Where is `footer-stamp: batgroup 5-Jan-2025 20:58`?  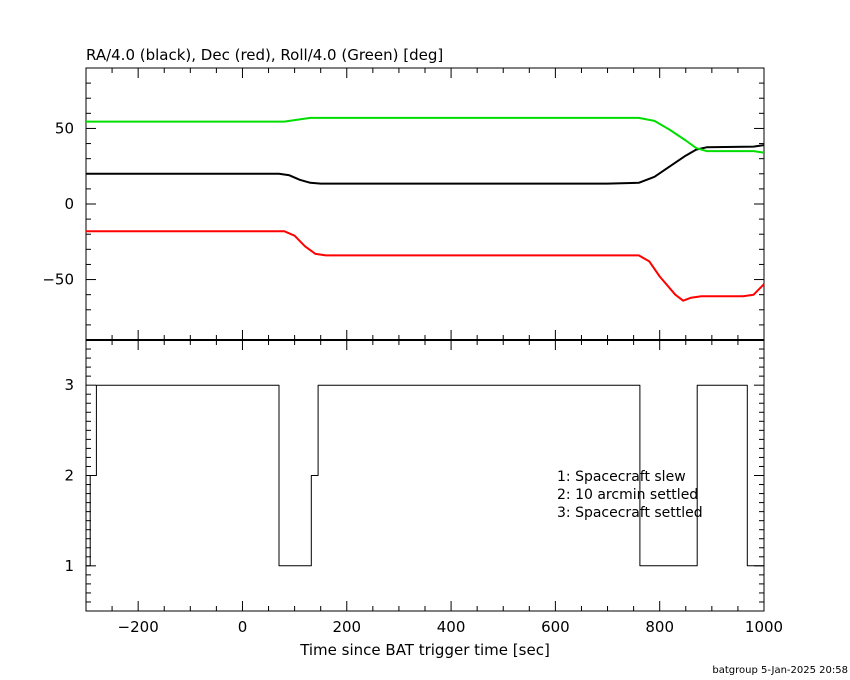
footer-stamp: batgroup 5-Jan-2025 20:58 is located at coordinates (780, 670).